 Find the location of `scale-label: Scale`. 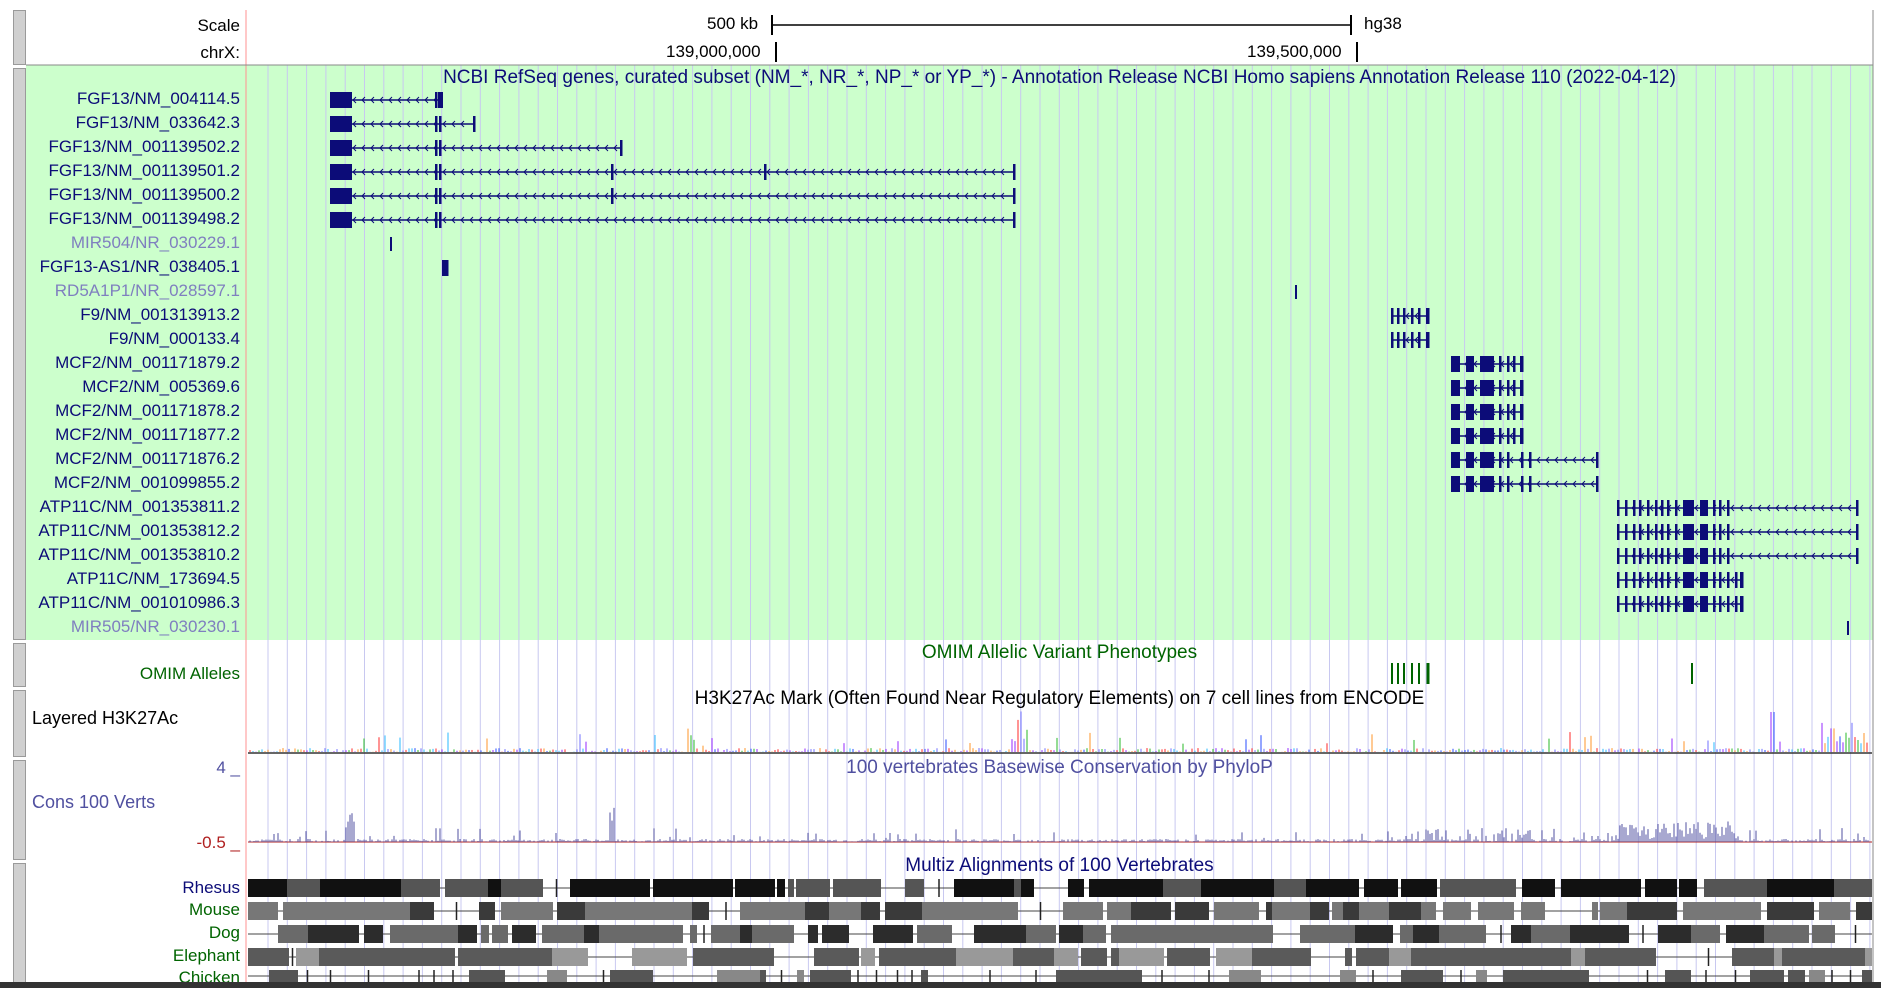

scale-label: Scale is located at coordinates (218, 25).